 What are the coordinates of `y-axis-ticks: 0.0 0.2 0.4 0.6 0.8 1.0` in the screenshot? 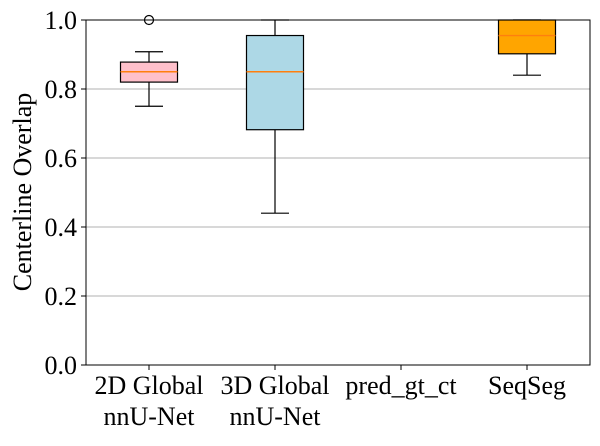 It's located at (65, 193).